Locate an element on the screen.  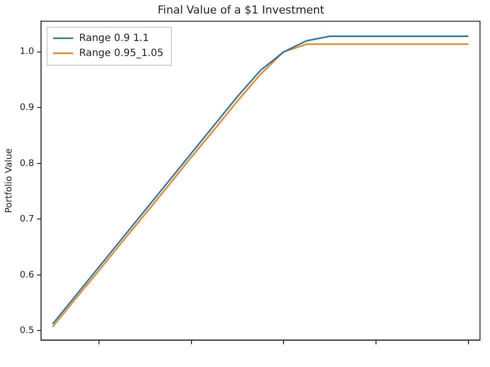
y-tick-label: 0.8 is located at coordinates (27, 163).